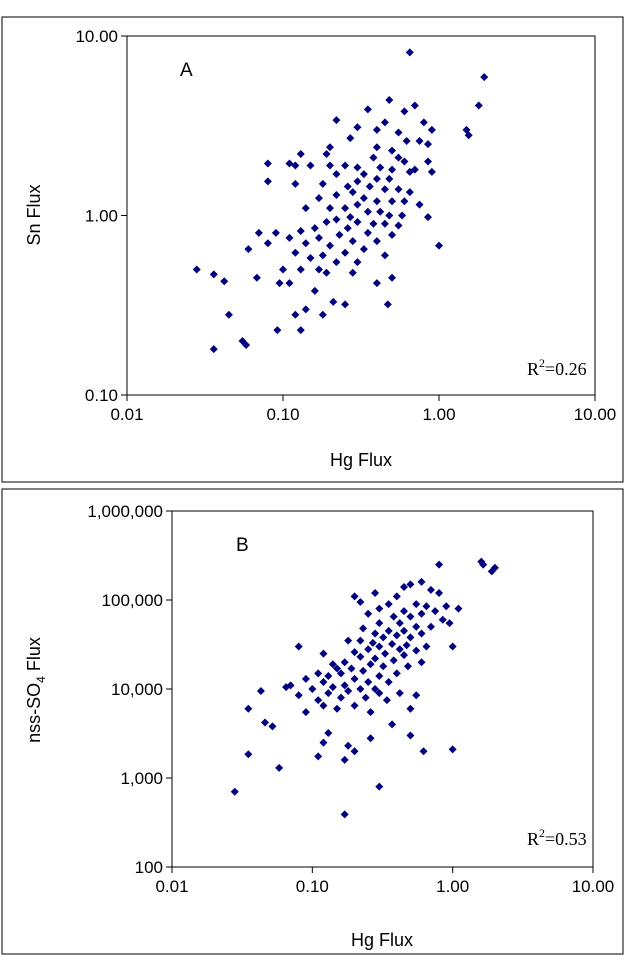  What do you see at coordinates (96, 36) in the screenshot?
I see `panel-a-y-tick-label: 10.00` at bounding box center [96, 36].